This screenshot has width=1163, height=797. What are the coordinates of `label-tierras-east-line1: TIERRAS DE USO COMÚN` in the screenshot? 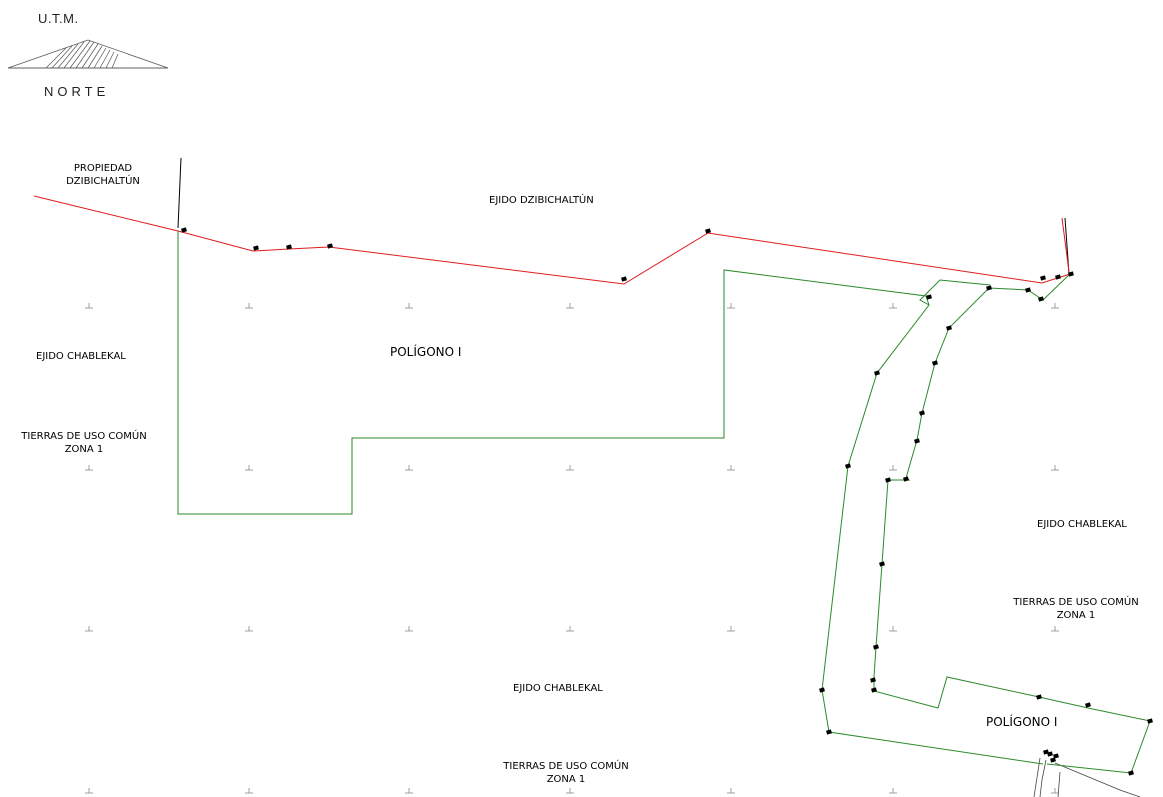 It's located at (1076, 602).